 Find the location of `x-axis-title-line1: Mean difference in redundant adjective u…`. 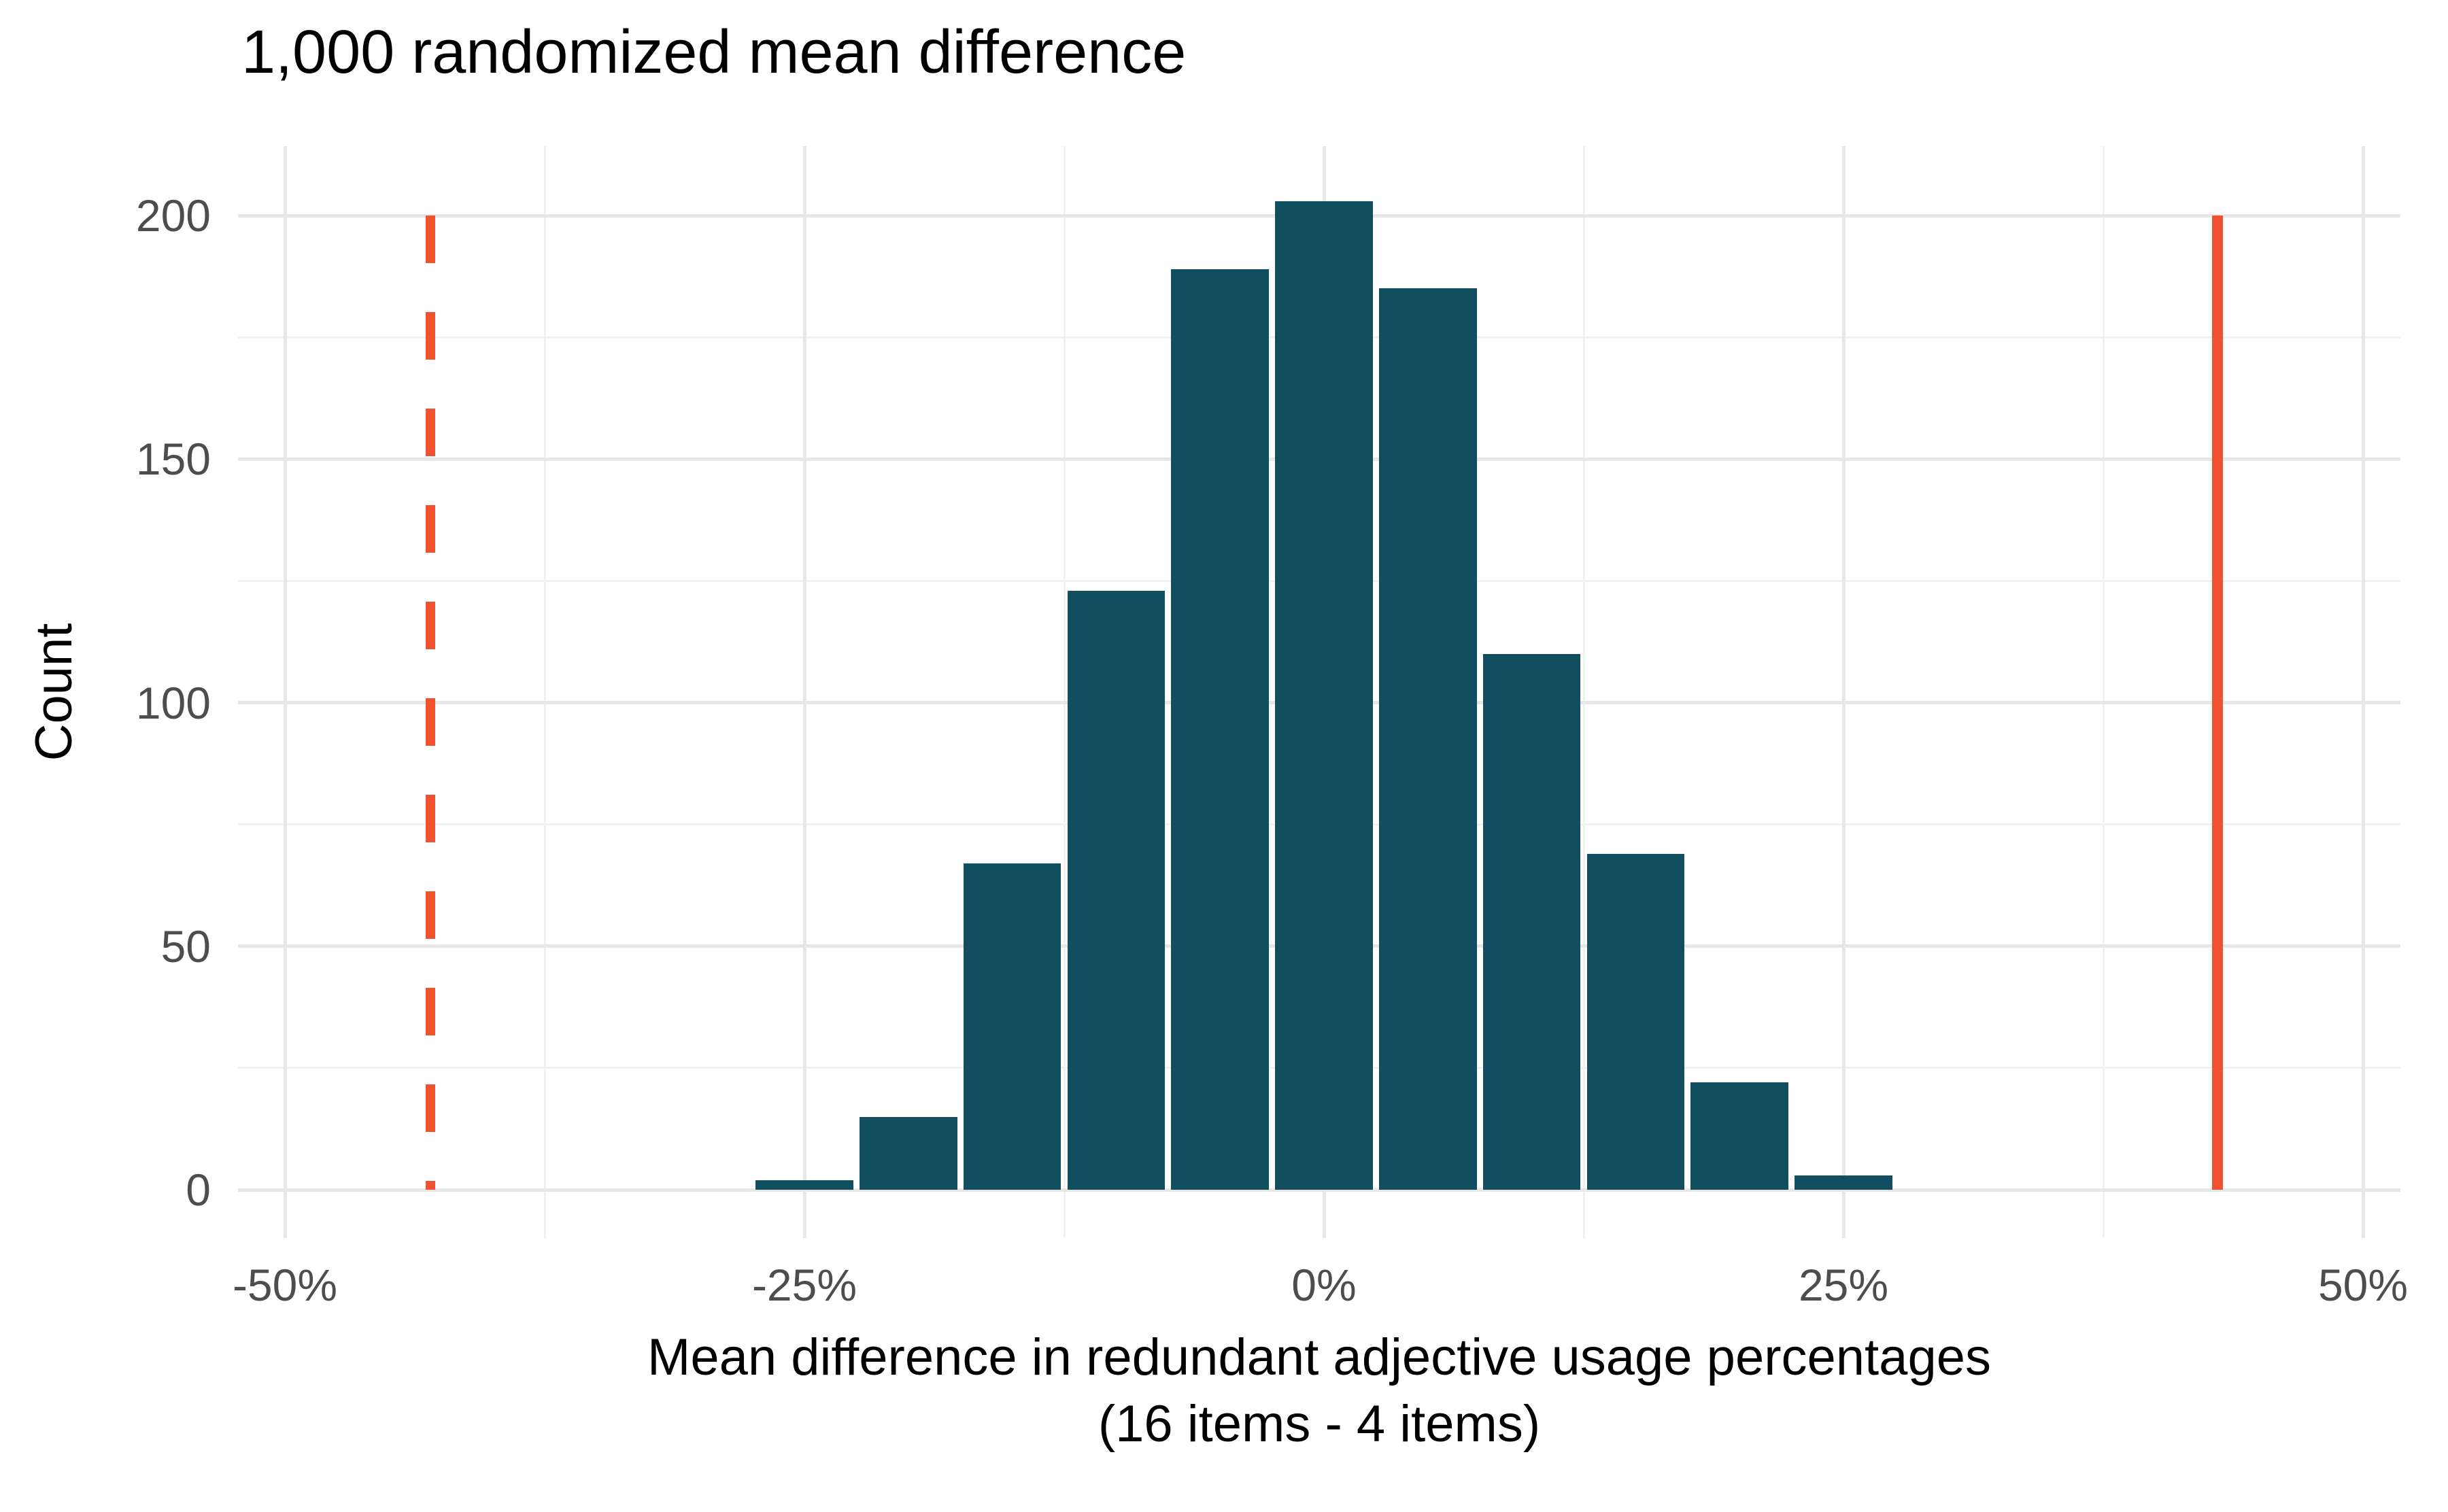

x-axis-title-line1: Mean difference in redundant adjective u… is located at coordinates (1319, 1357).